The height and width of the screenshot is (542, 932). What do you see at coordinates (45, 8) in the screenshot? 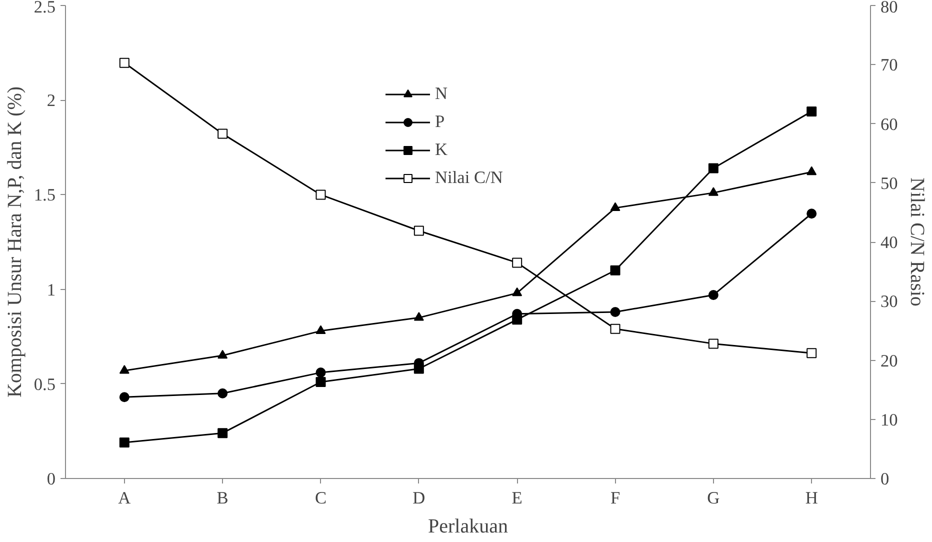
I see `y-tick-label: 2.5` at bounding box center [45, 8].